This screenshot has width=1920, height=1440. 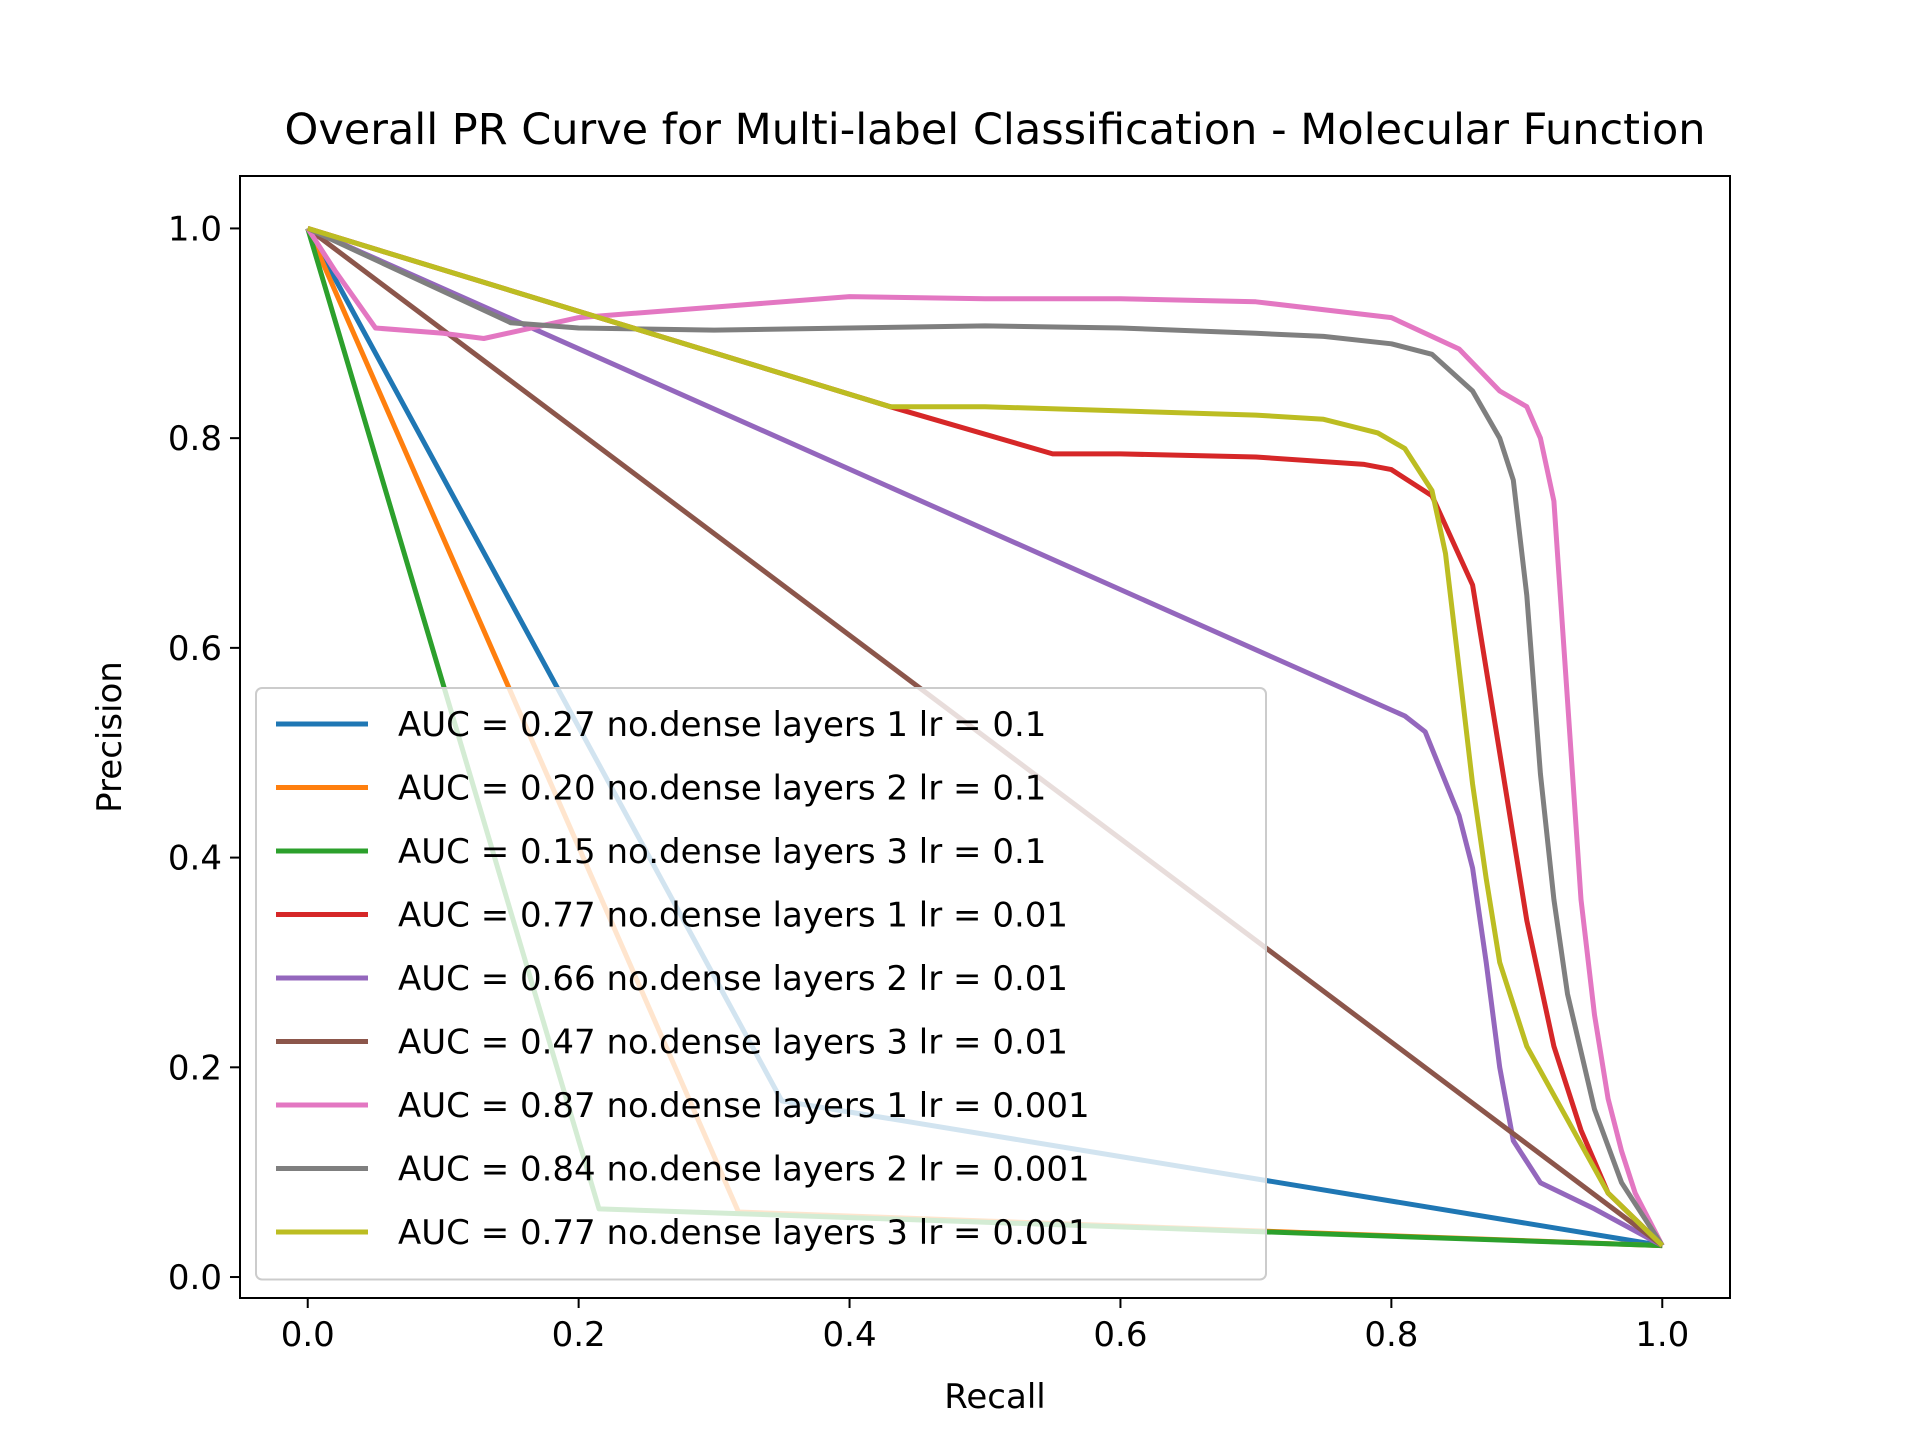 I want to click on x-axis-label: Recall, so click(x=994, y=1397).